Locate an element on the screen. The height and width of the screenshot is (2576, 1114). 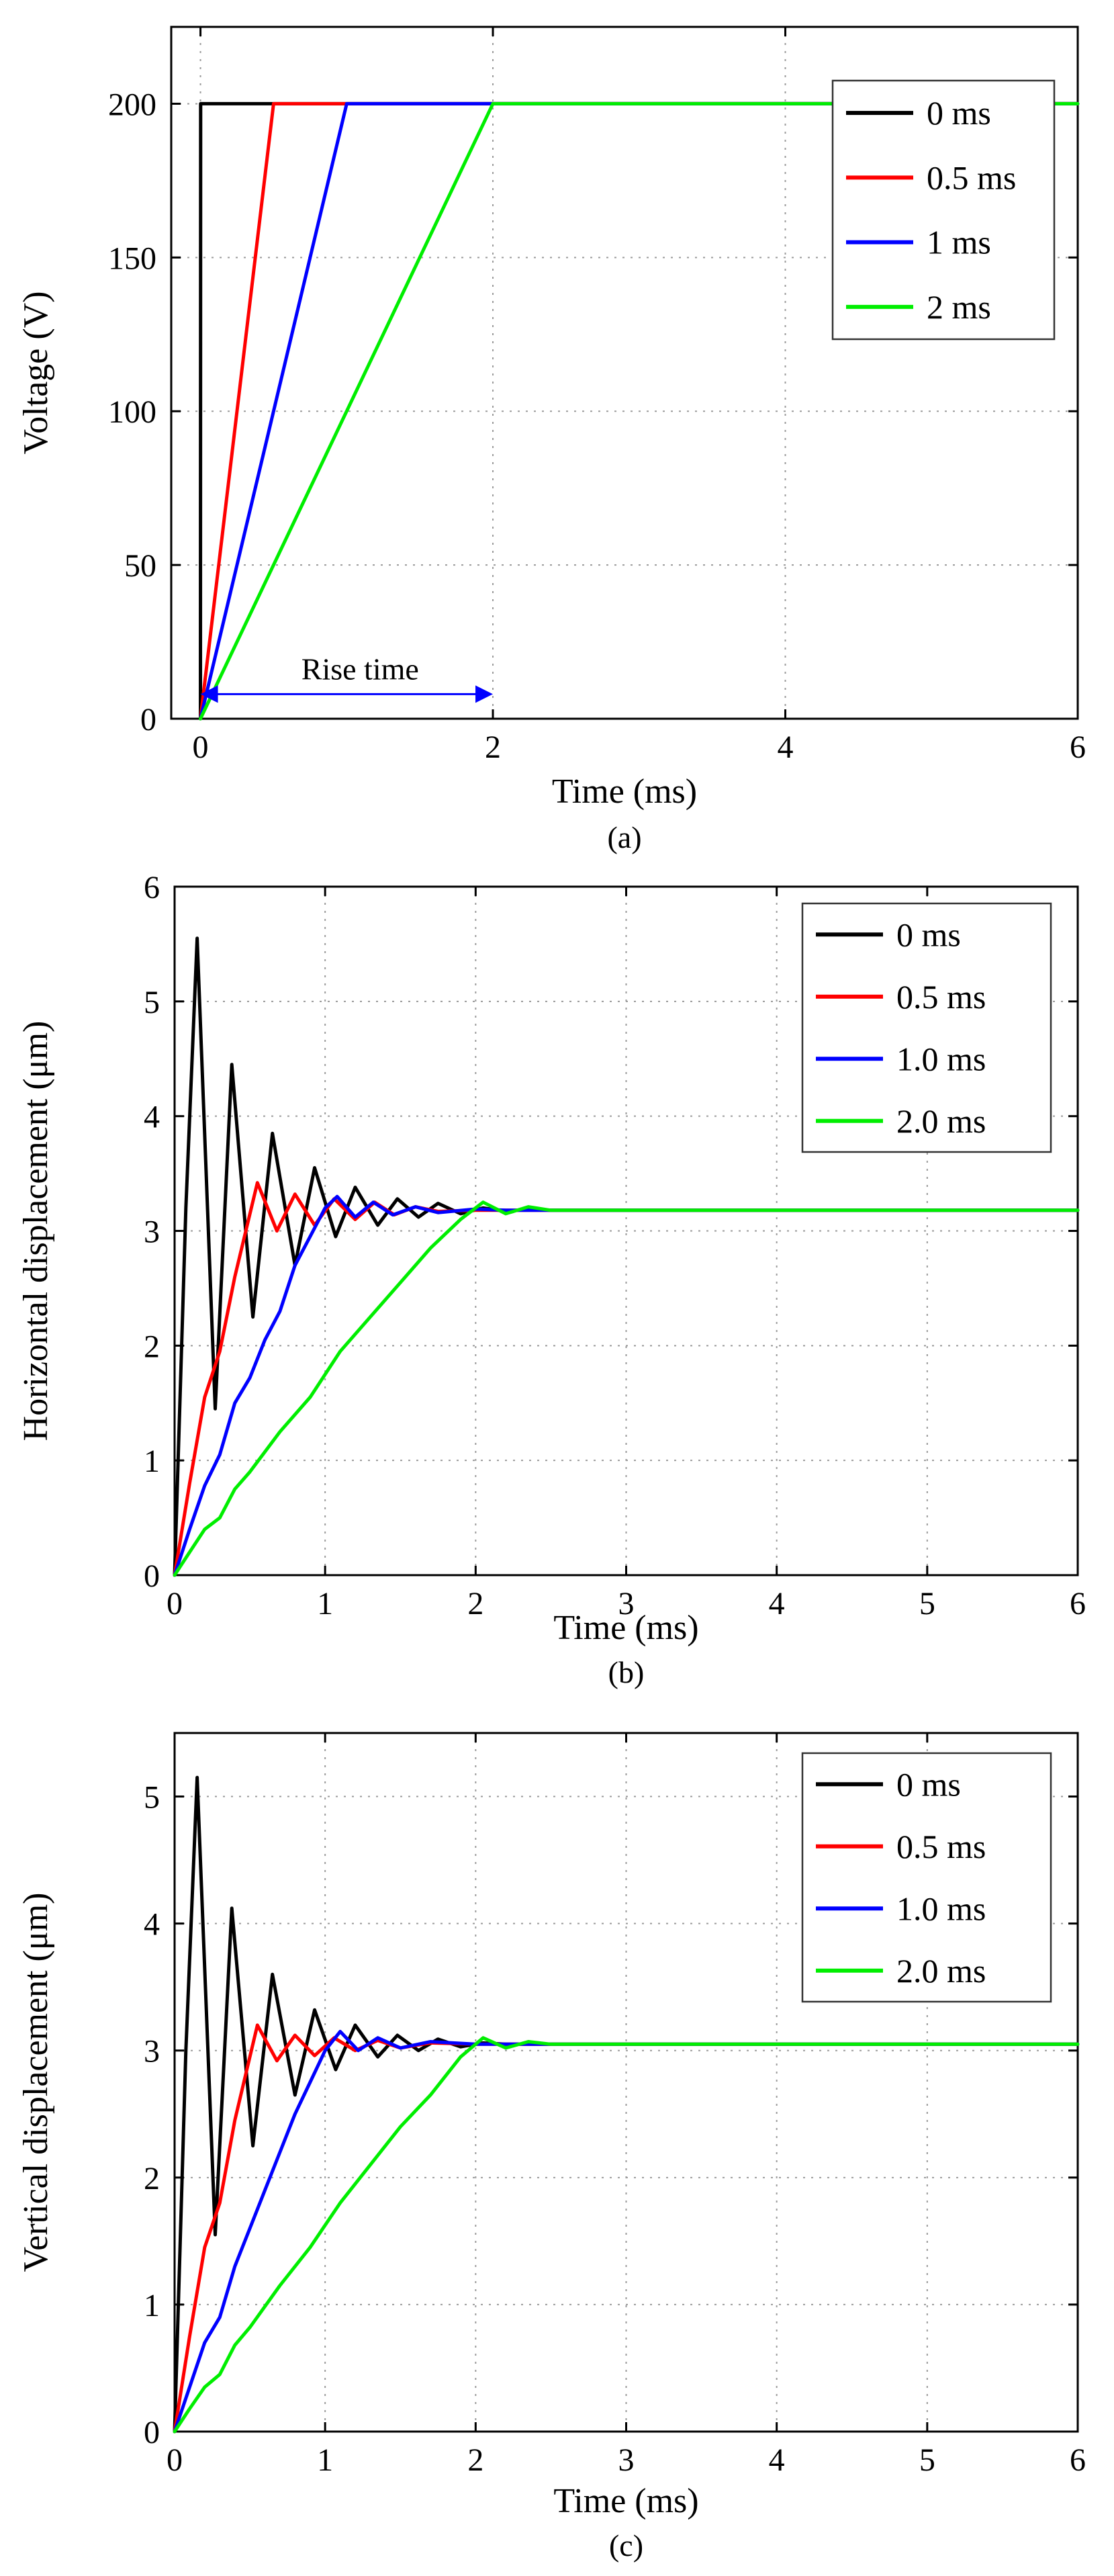
y-tick-label: 150 is located at coordinates (132, 258).